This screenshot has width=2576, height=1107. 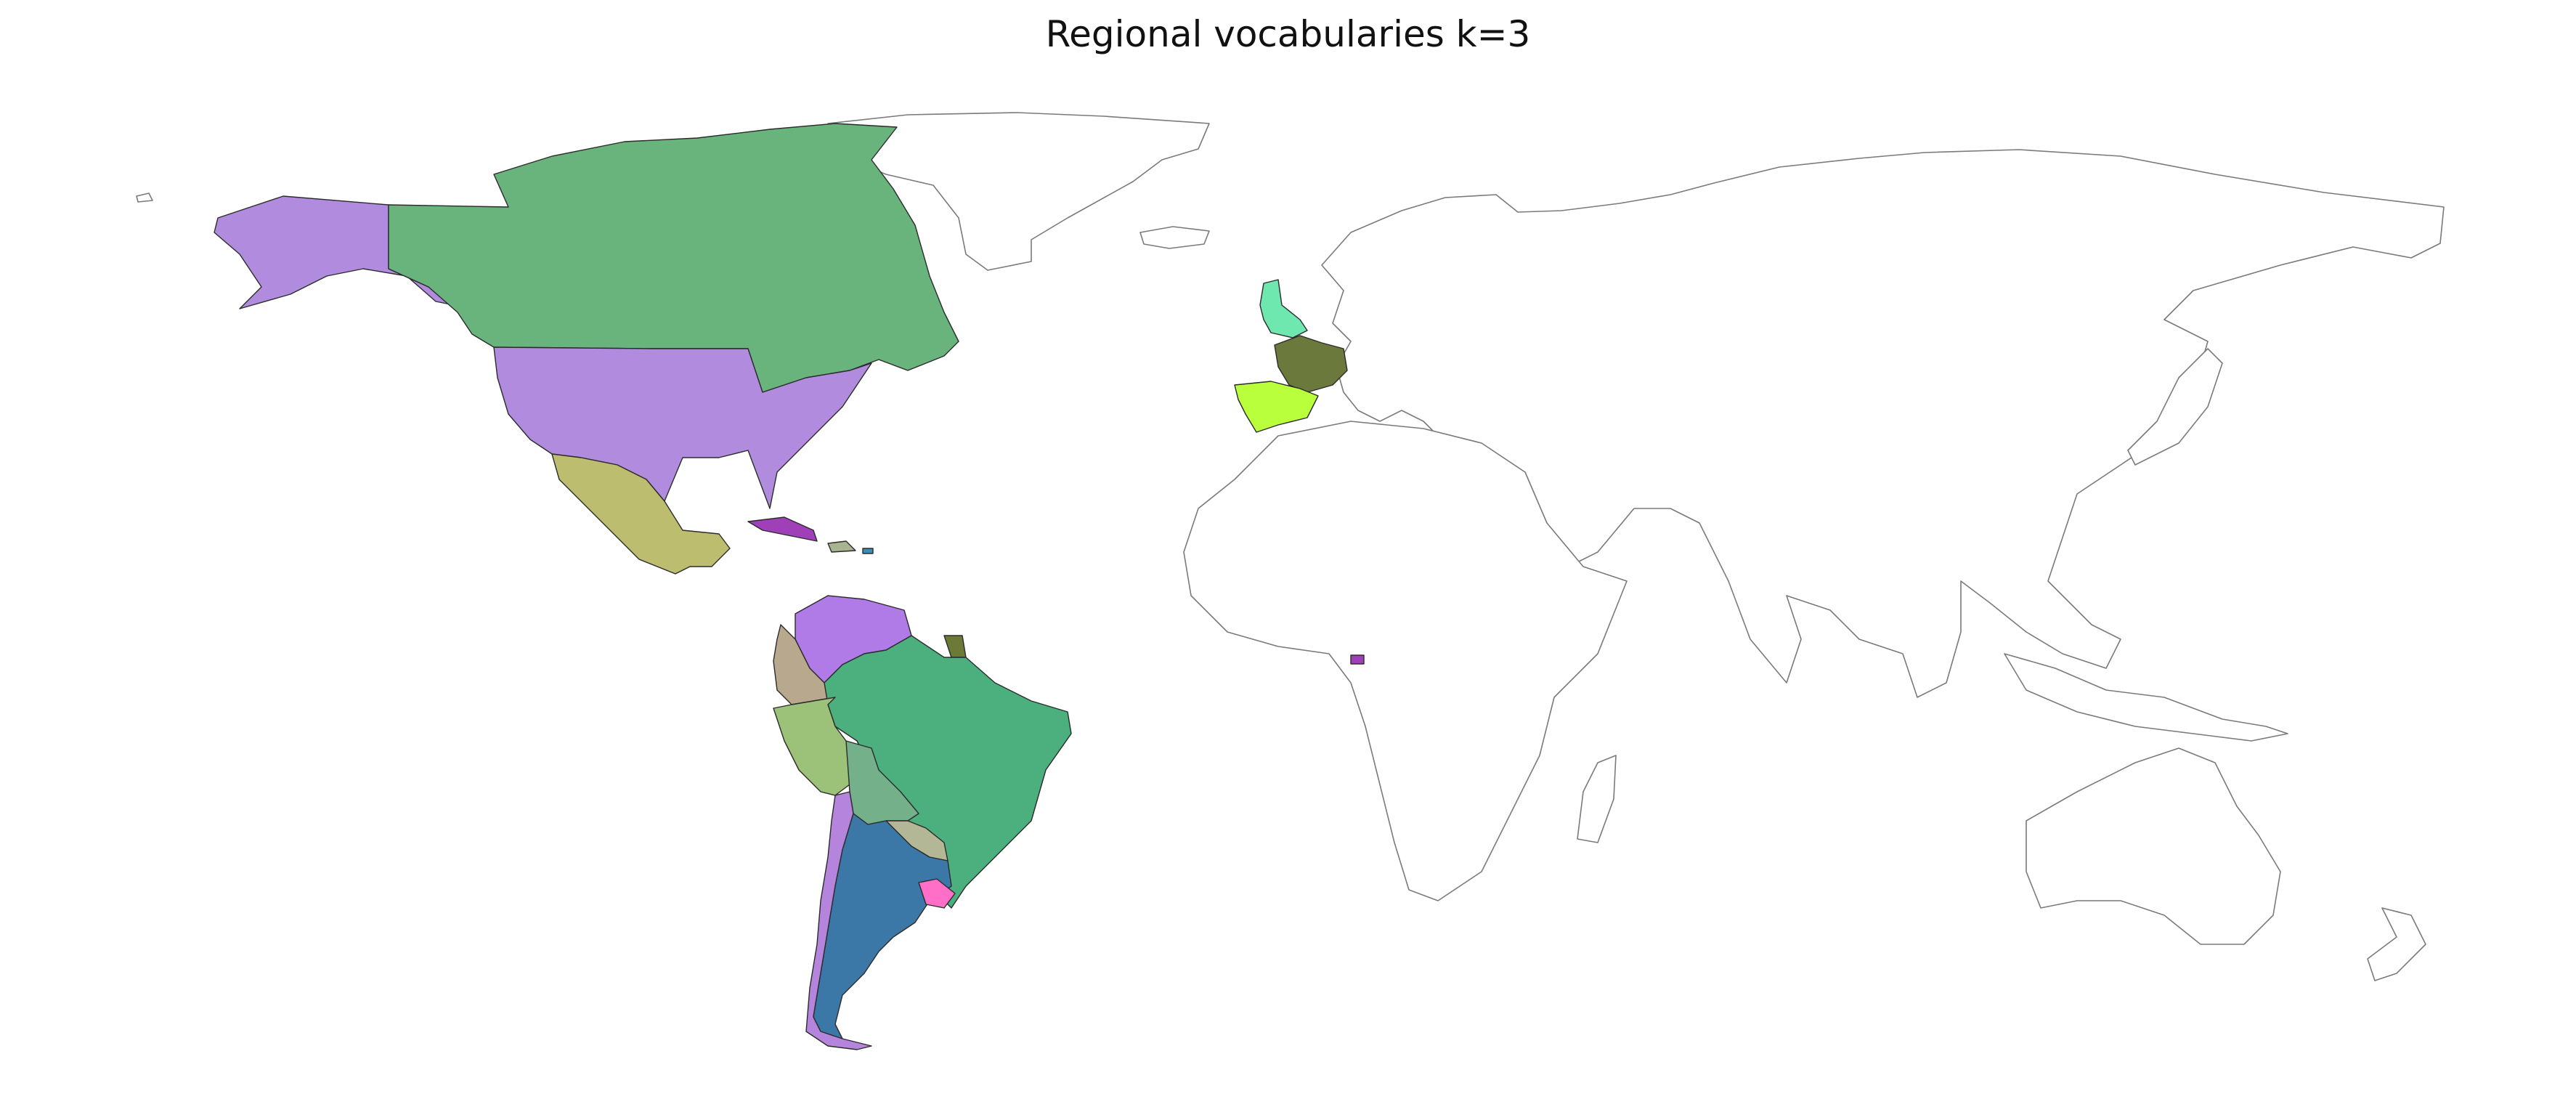 What do you see at coordinates (937, 893) in the screenshot?
I see `region-uruguay` at bounding box center [937, 893].